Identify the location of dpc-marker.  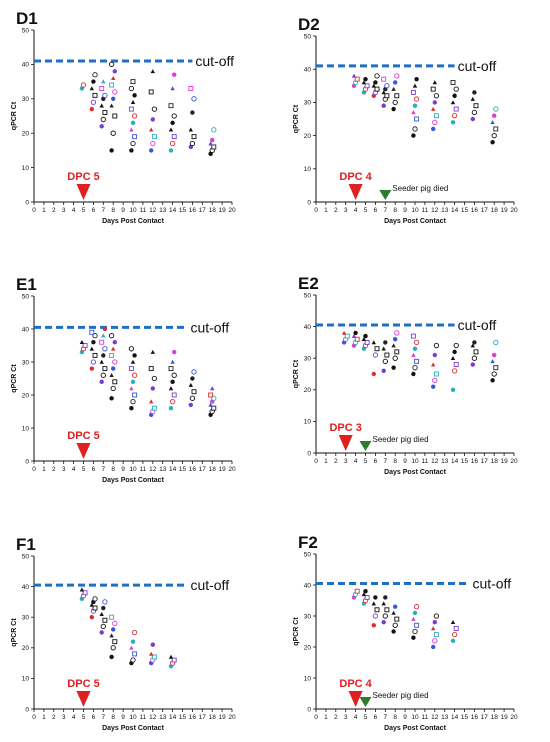
(83, 699).